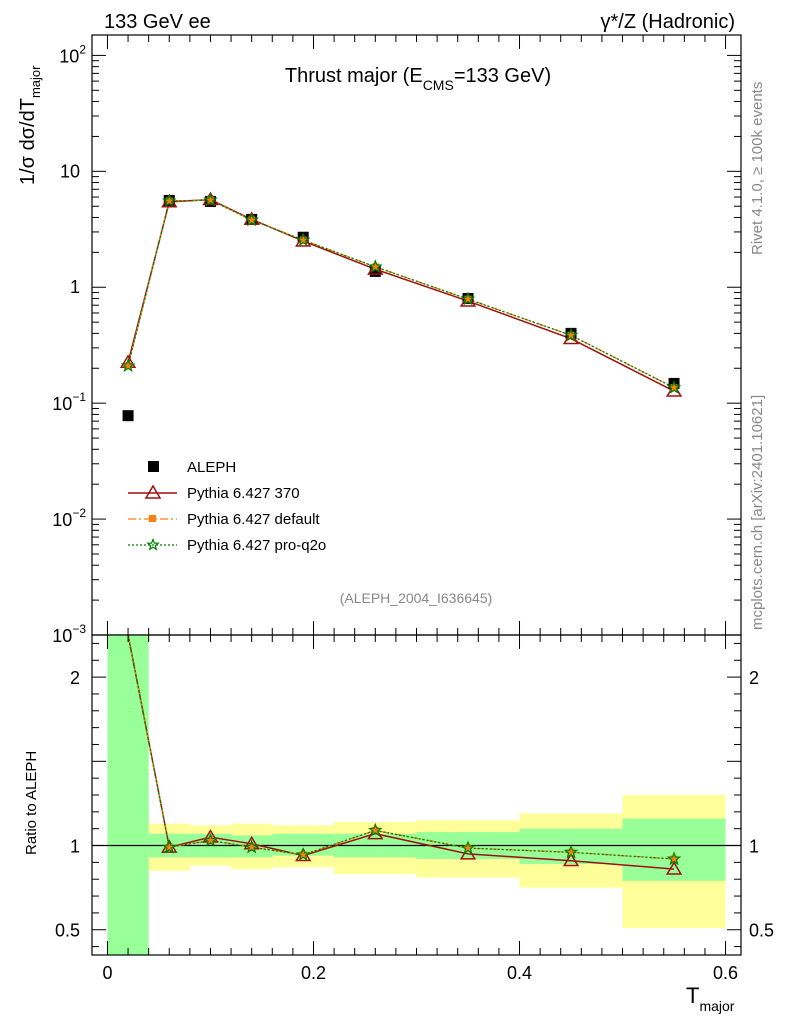 This screenshot has width=786, height=1024. Describe the element at coordinates (519, 973) in the screenshot. I see `x-tick-label: 0.4` at that location.